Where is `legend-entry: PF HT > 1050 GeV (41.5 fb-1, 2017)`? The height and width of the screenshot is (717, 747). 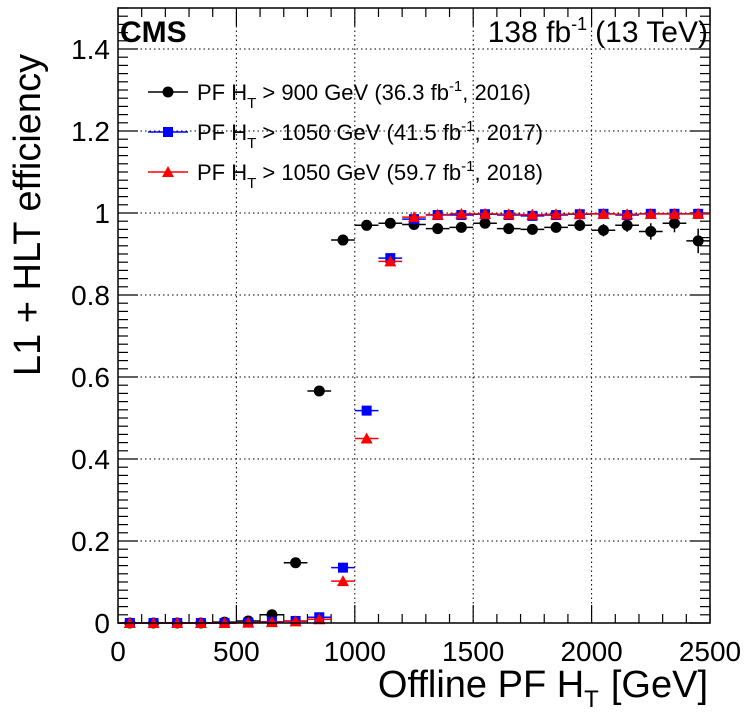 legend-entry: PF HT > 1050 GeV (41.5 fb-1, 2017) is located at coordinates (345, 135).